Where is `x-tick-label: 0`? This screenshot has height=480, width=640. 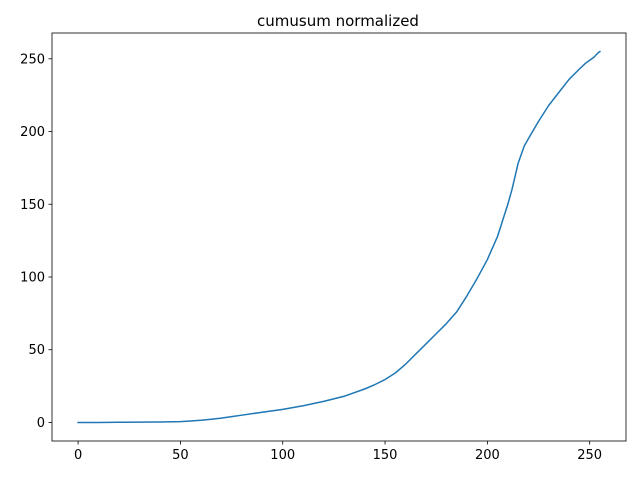 x-tick-label: 0 is located at coordinates (78, 455).